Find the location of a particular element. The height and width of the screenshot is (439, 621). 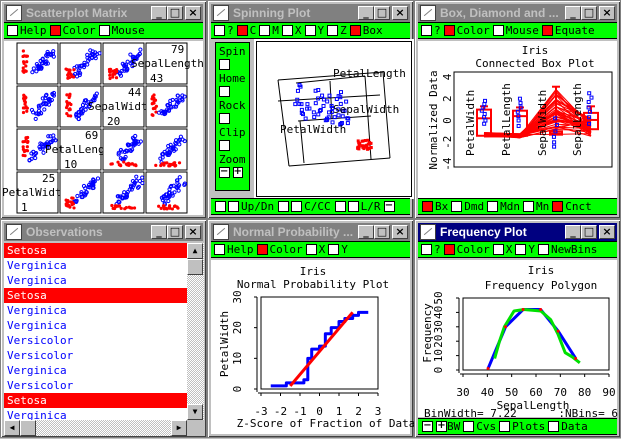

option-newbins: NewBins is located at coordinates (567, 249).